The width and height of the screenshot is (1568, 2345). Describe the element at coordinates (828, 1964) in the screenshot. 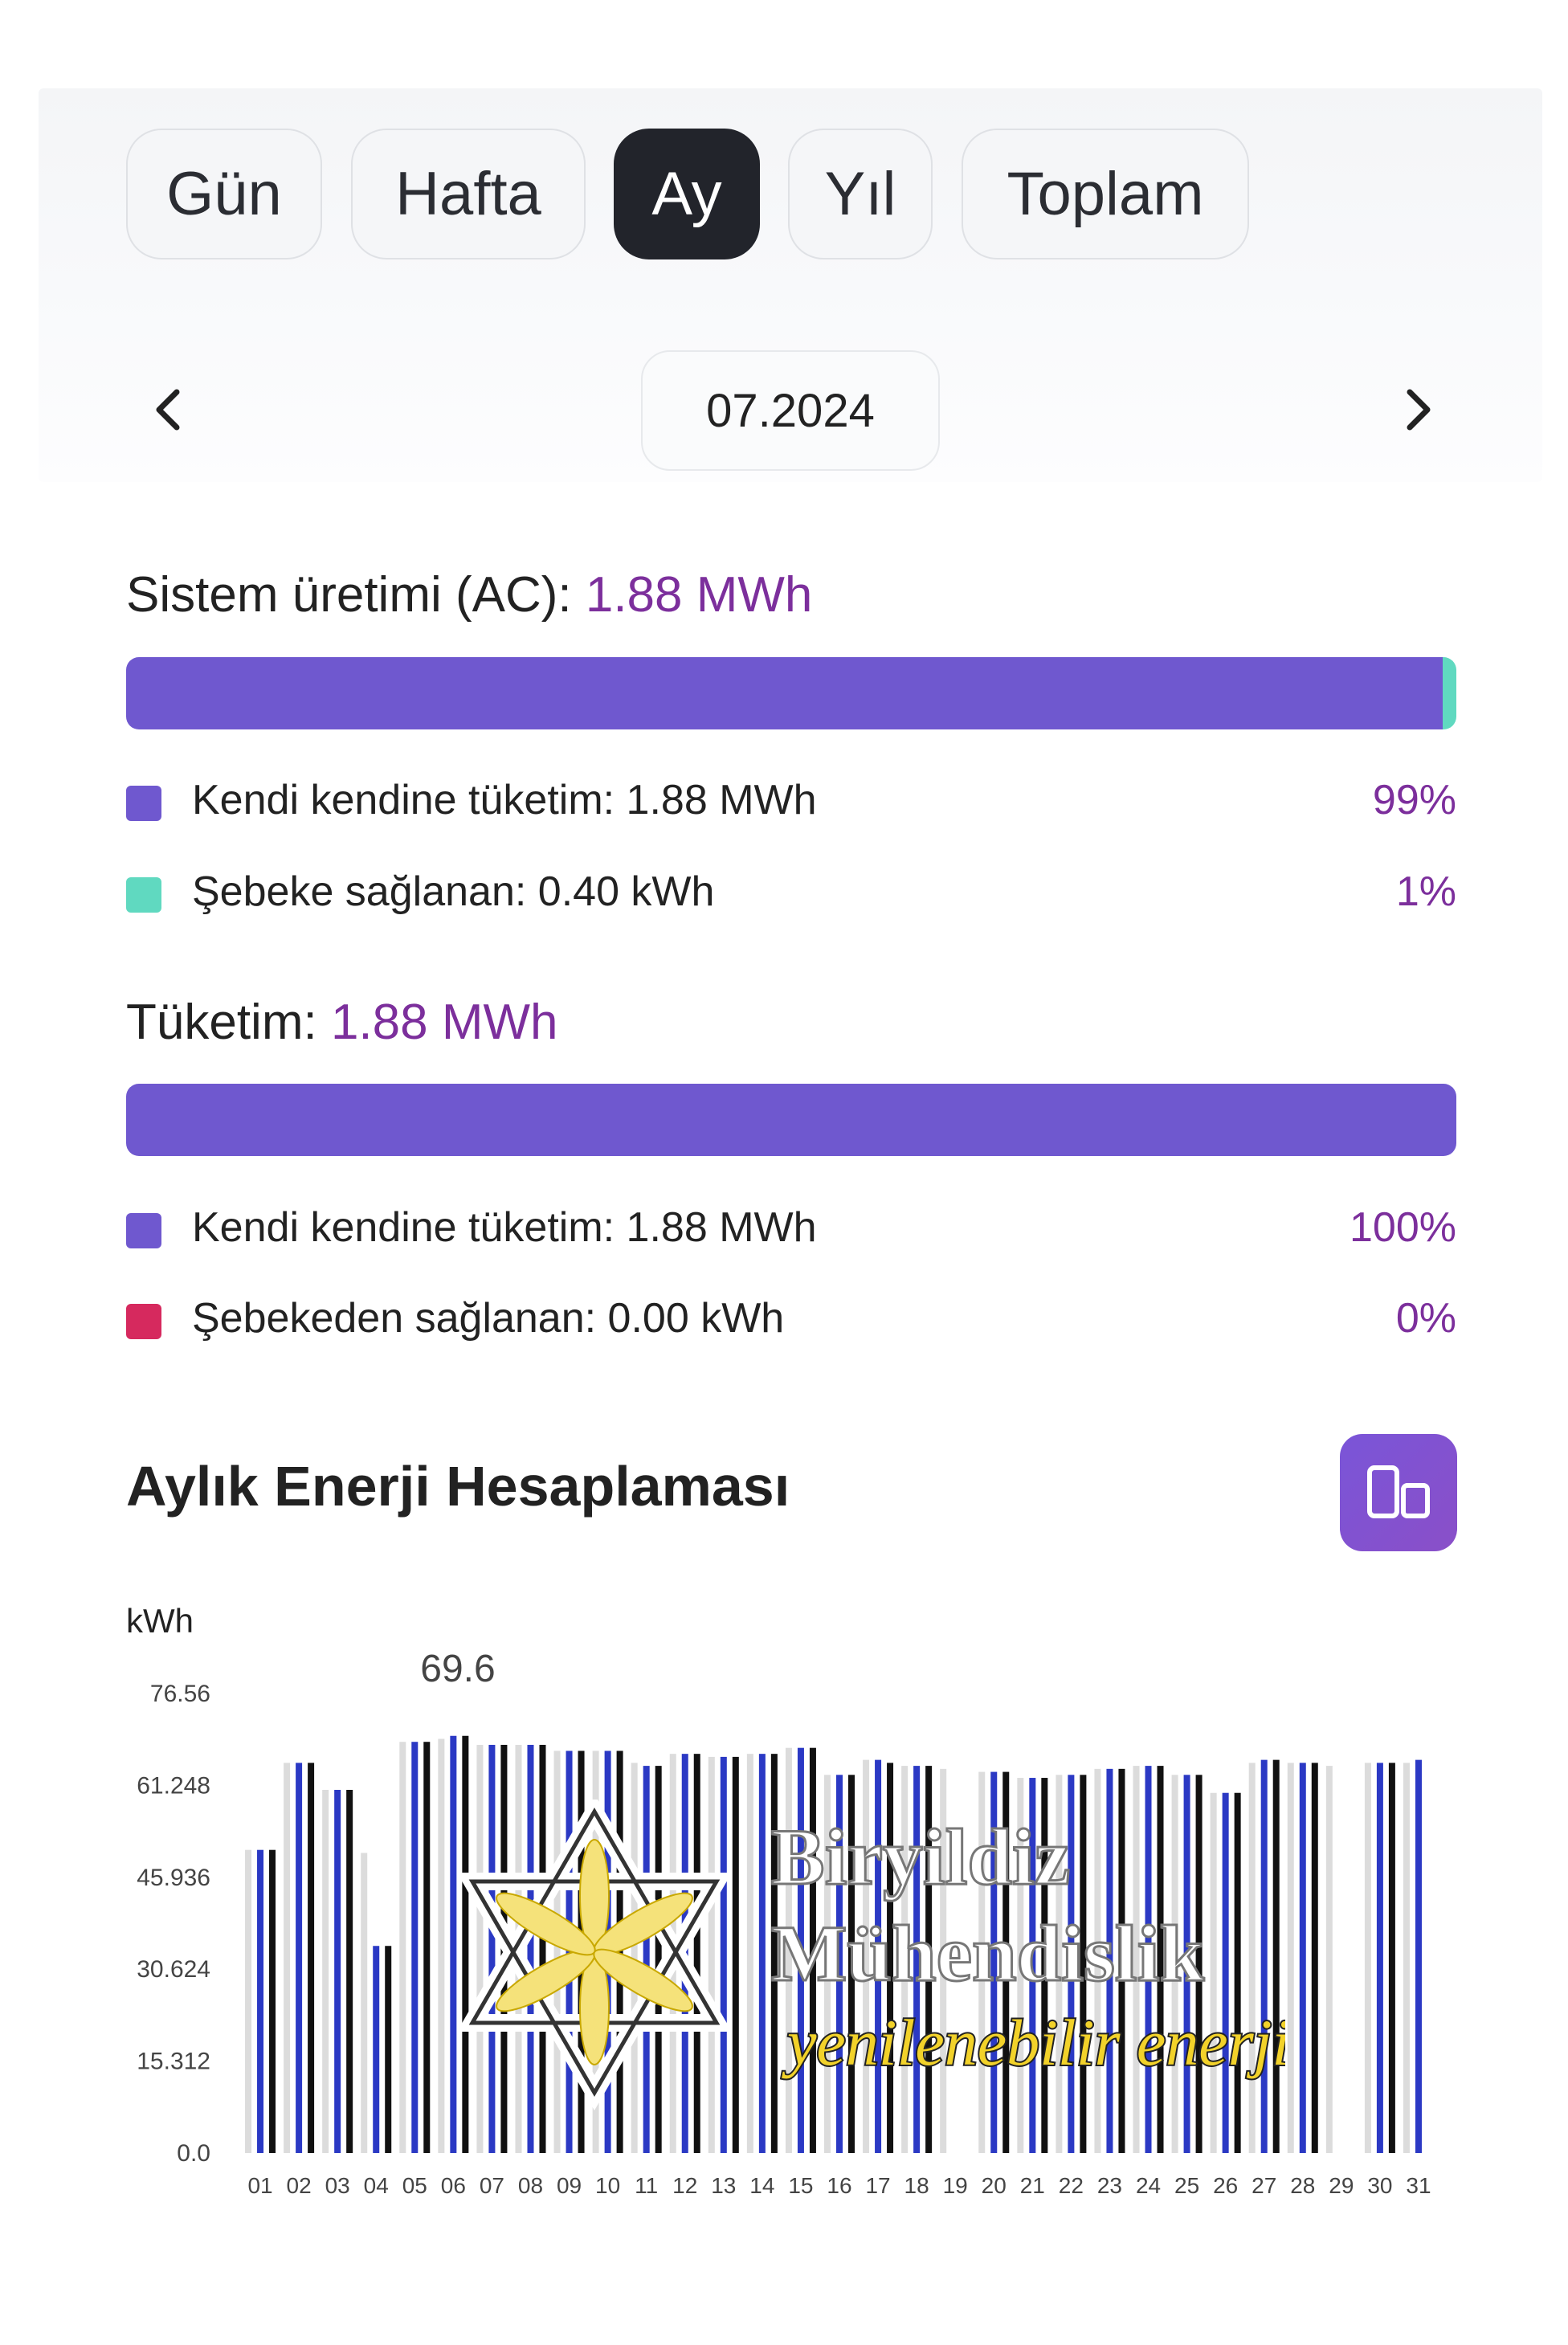

I see `bar-16-production` at that location.